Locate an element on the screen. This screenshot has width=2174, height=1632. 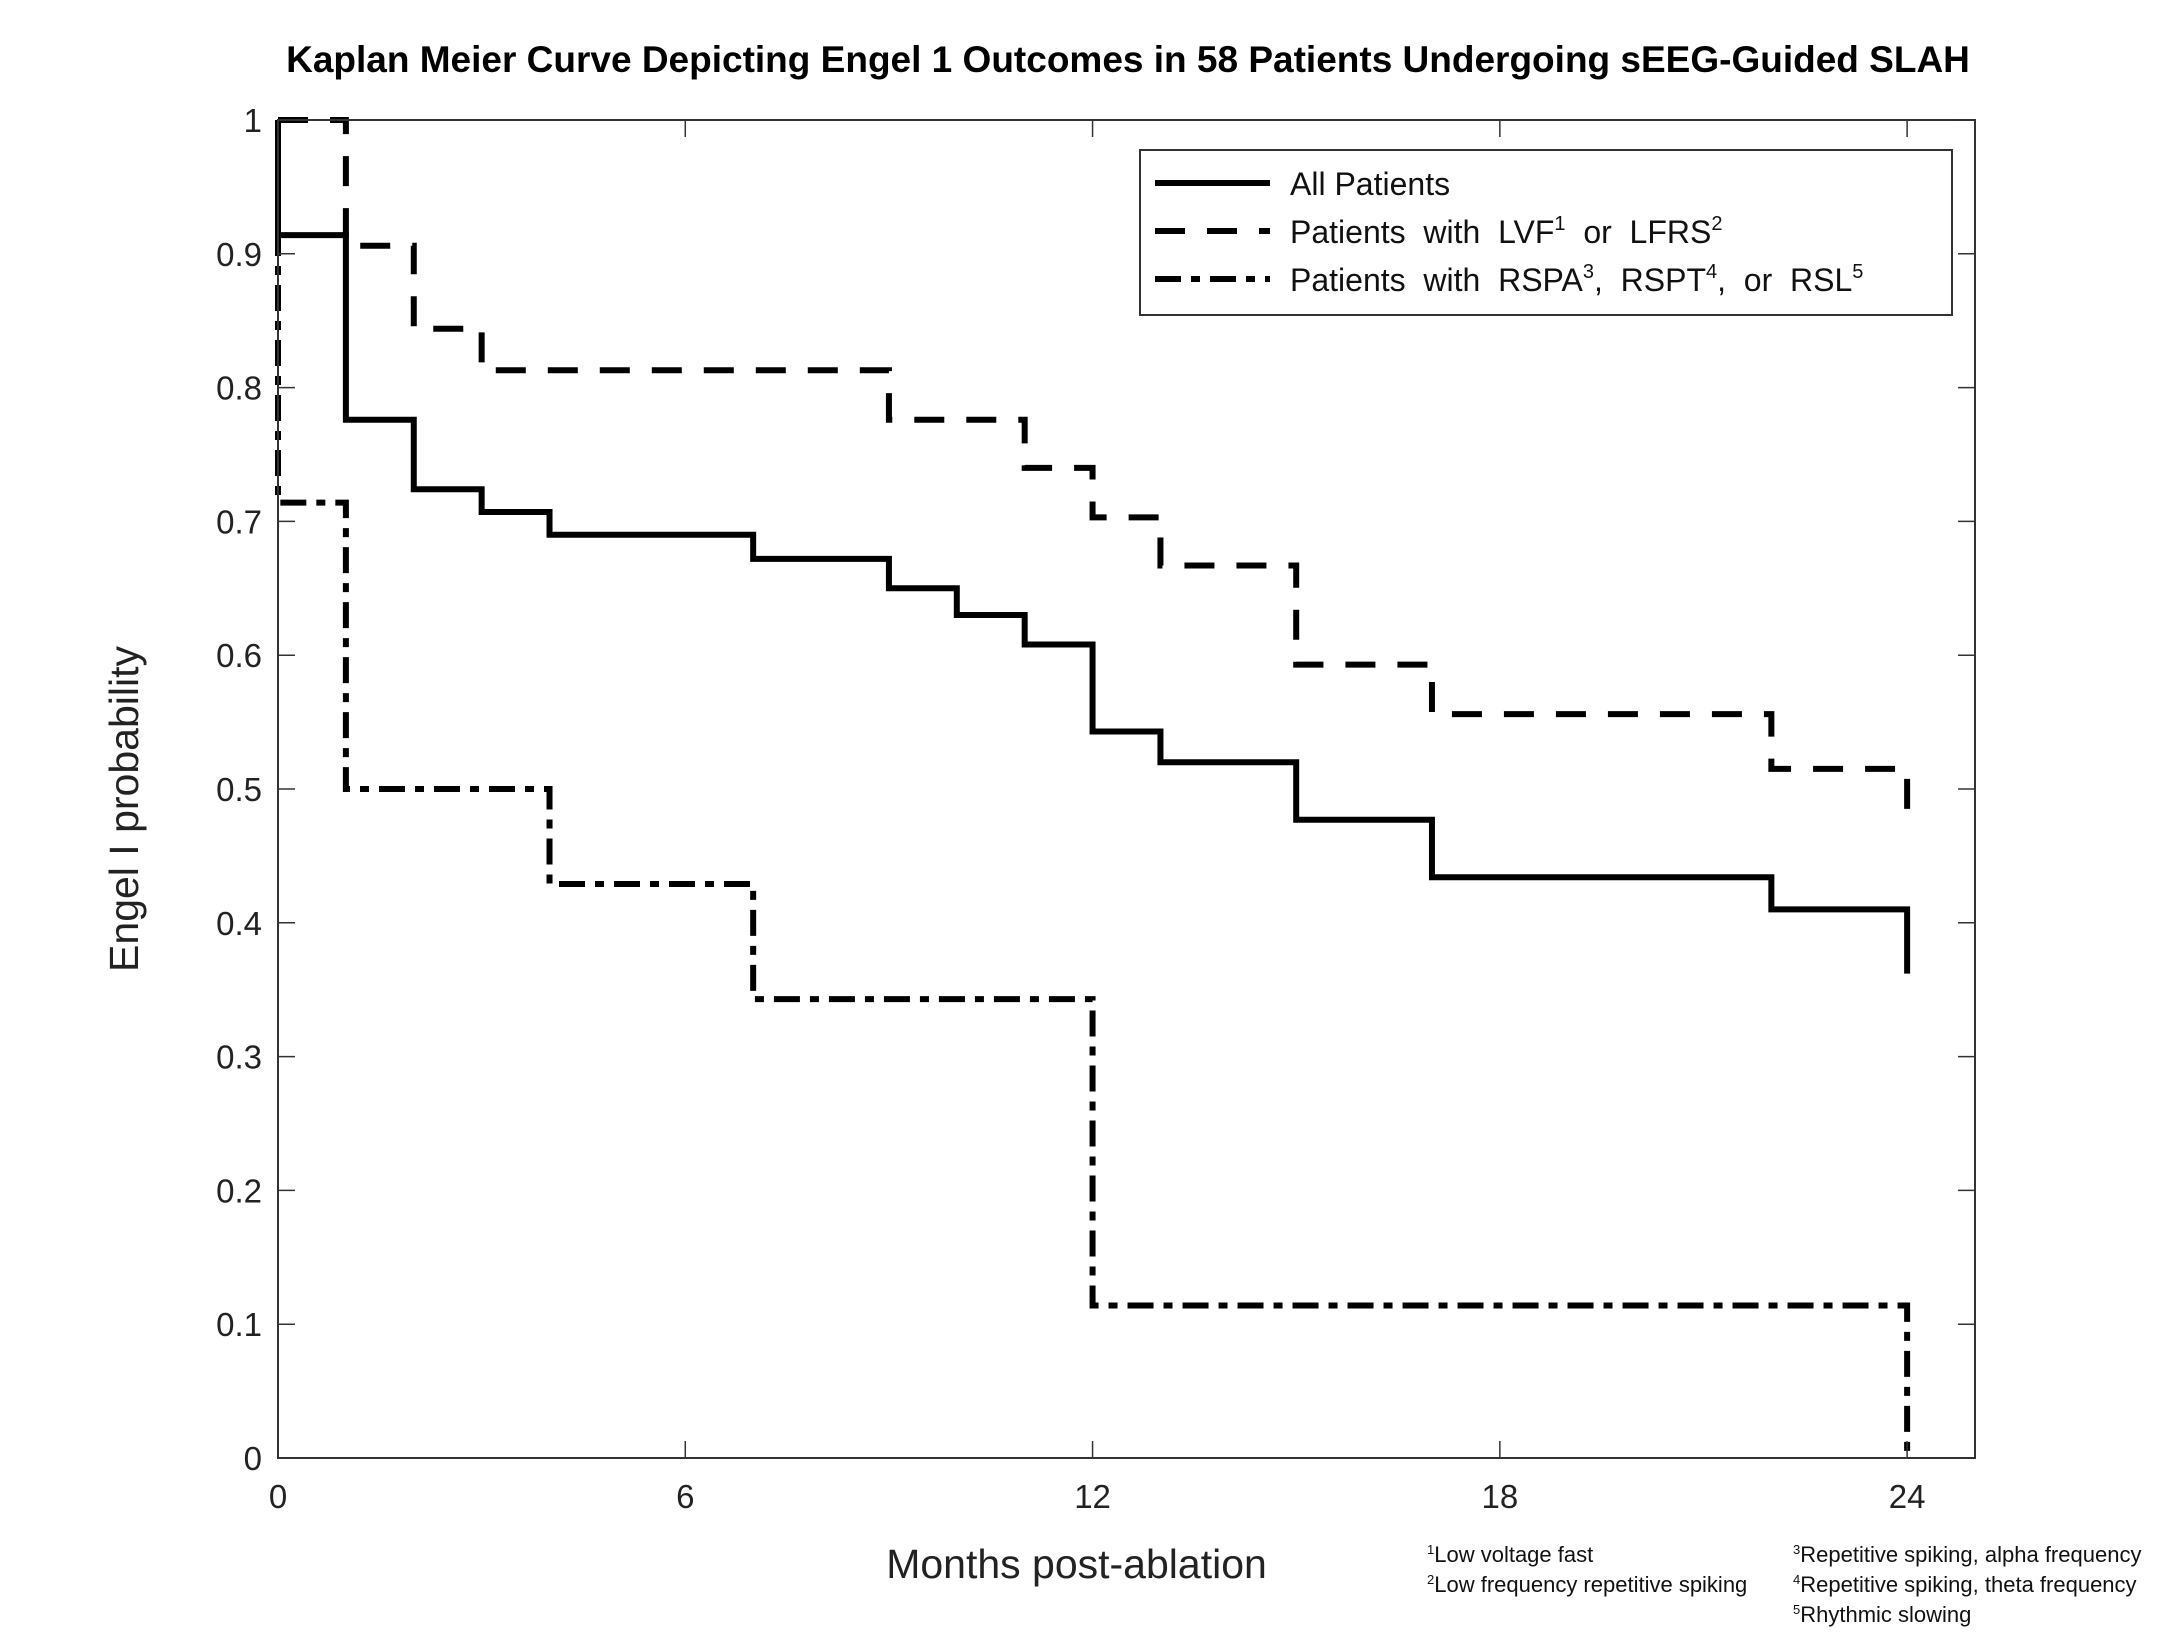
legend-superscript: 4 is located at coordinates (1711, 272).